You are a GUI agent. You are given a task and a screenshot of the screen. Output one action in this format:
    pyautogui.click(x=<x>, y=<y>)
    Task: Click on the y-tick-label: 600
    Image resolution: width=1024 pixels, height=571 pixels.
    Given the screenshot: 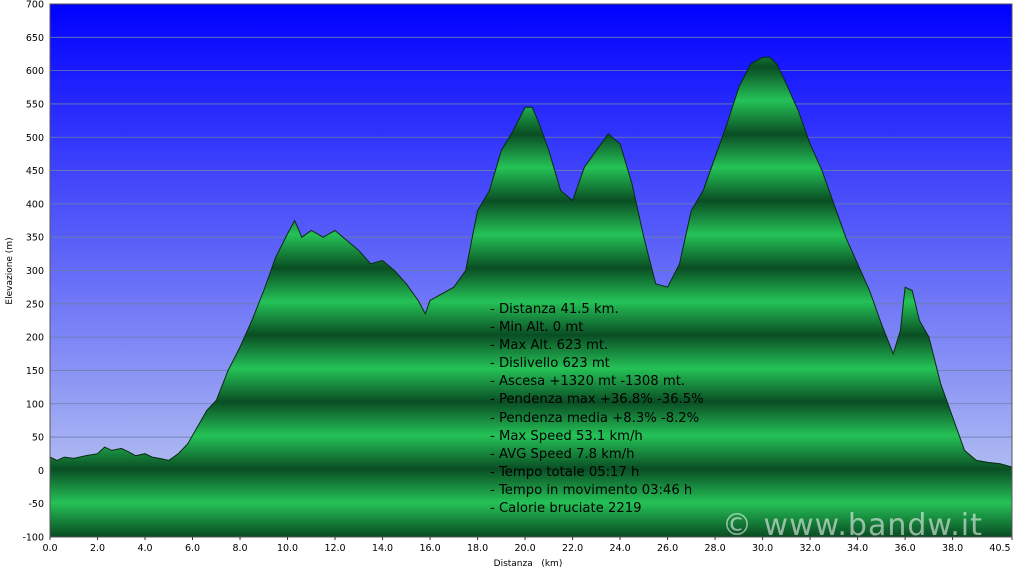 What is the action you would take?
    pyautogui.click(x=35, y=71)
    